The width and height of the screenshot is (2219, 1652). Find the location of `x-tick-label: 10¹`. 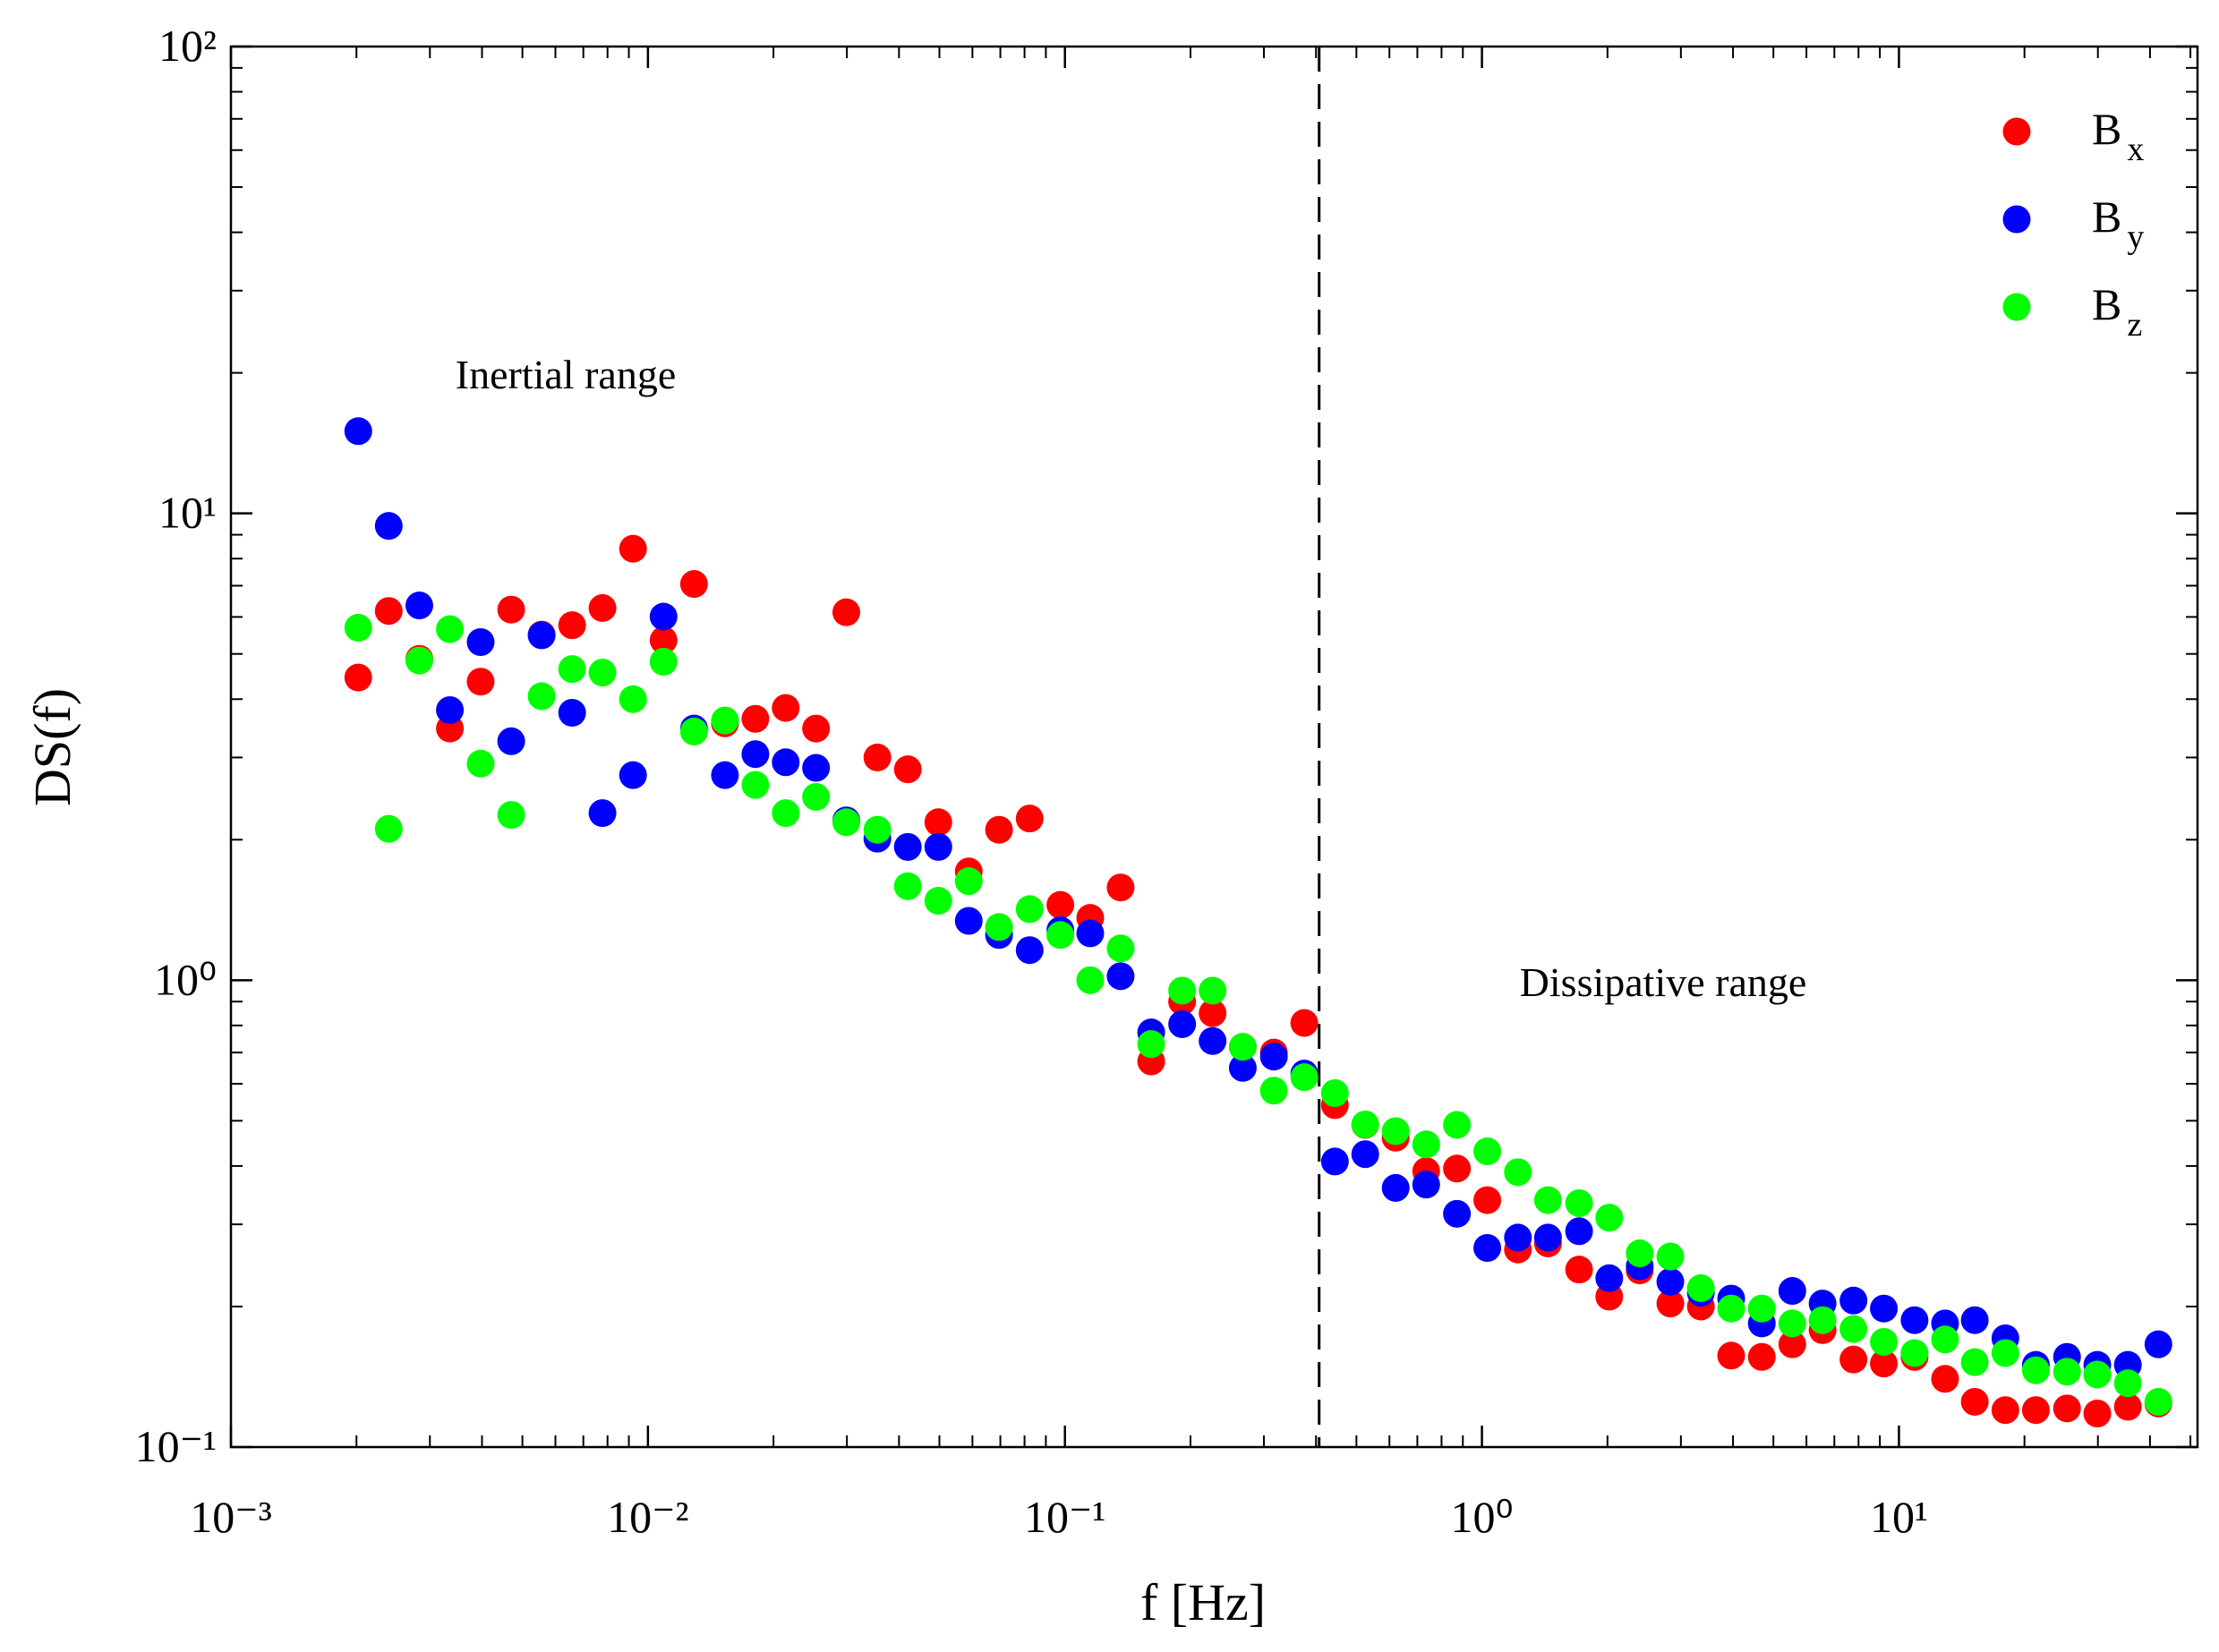

x-tick-label: 10¹ is located at coordinates (1899, 1517).